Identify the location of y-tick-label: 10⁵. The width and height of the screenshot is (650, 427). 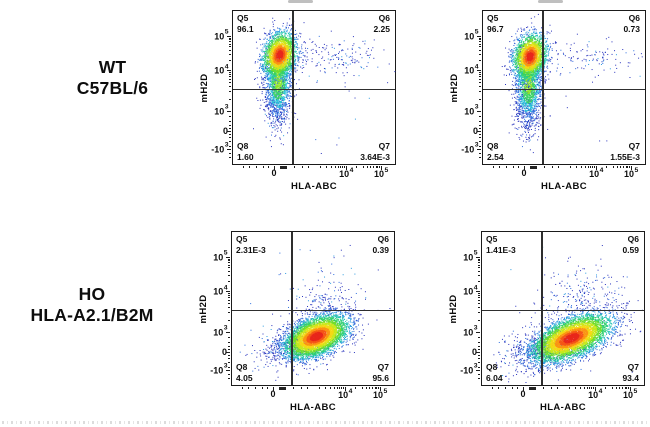
(471, 35).